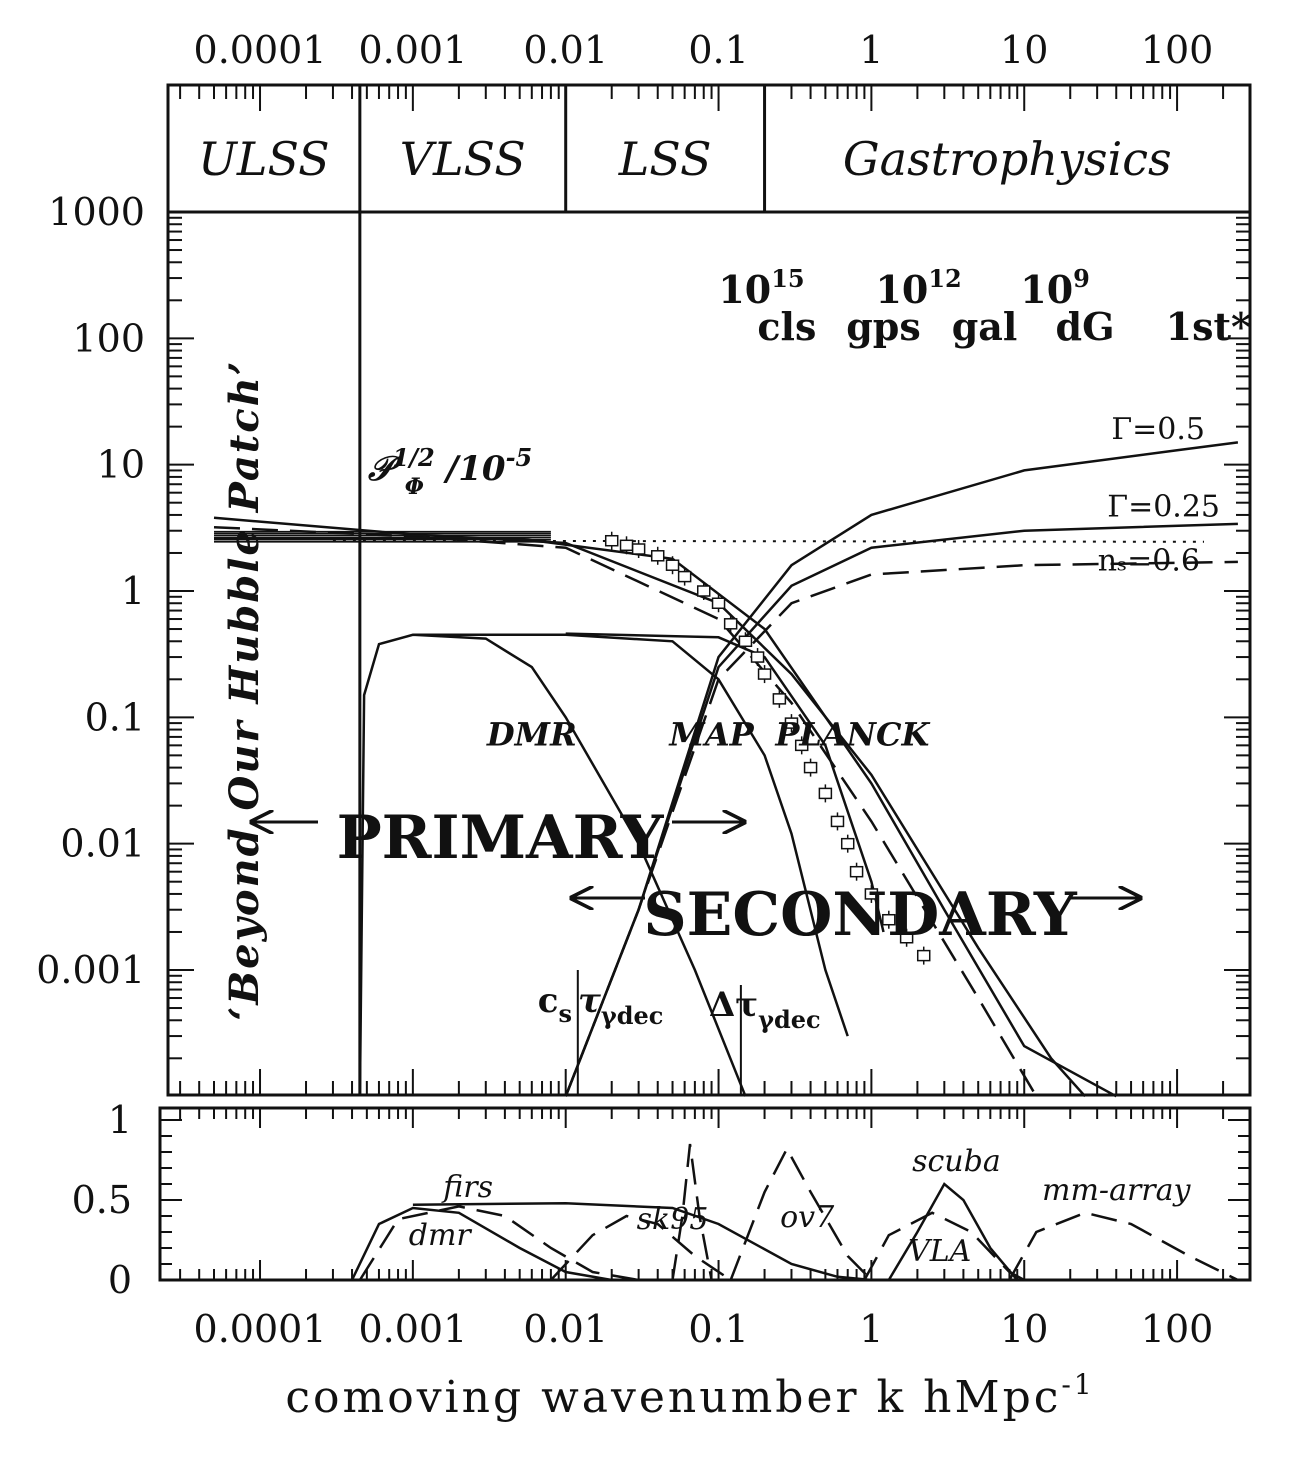 The width and height of the screenshot is (1290, 1458). Describe the element at coordinates (412, 50) in the screenshot. I see `top-tick-label: 0.001` at that location.